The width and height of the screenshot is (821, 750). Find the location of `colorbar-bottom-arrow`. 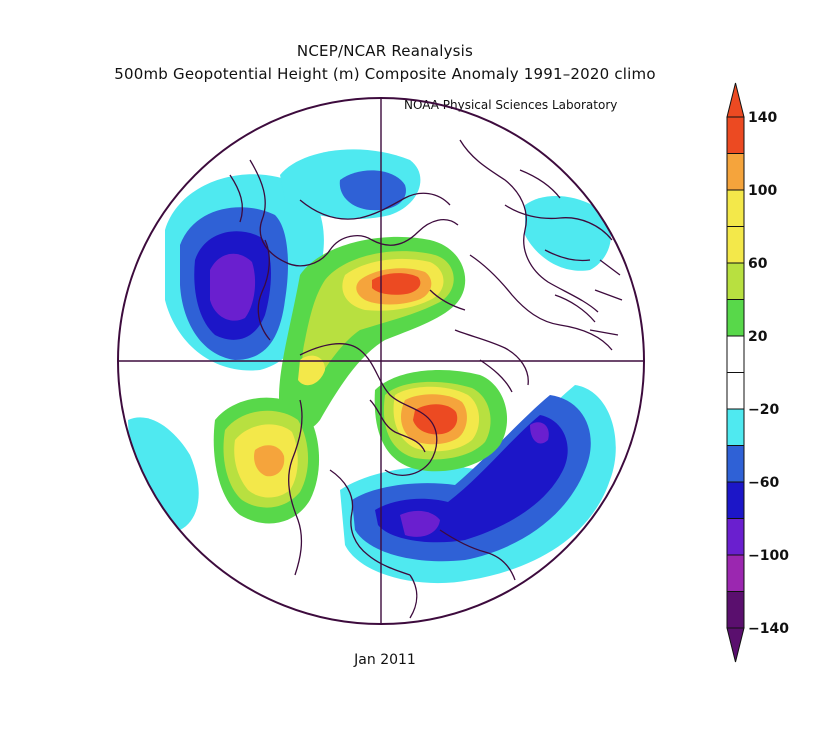

colorbar-bottom-arrow is located at coordinates (735, 645).